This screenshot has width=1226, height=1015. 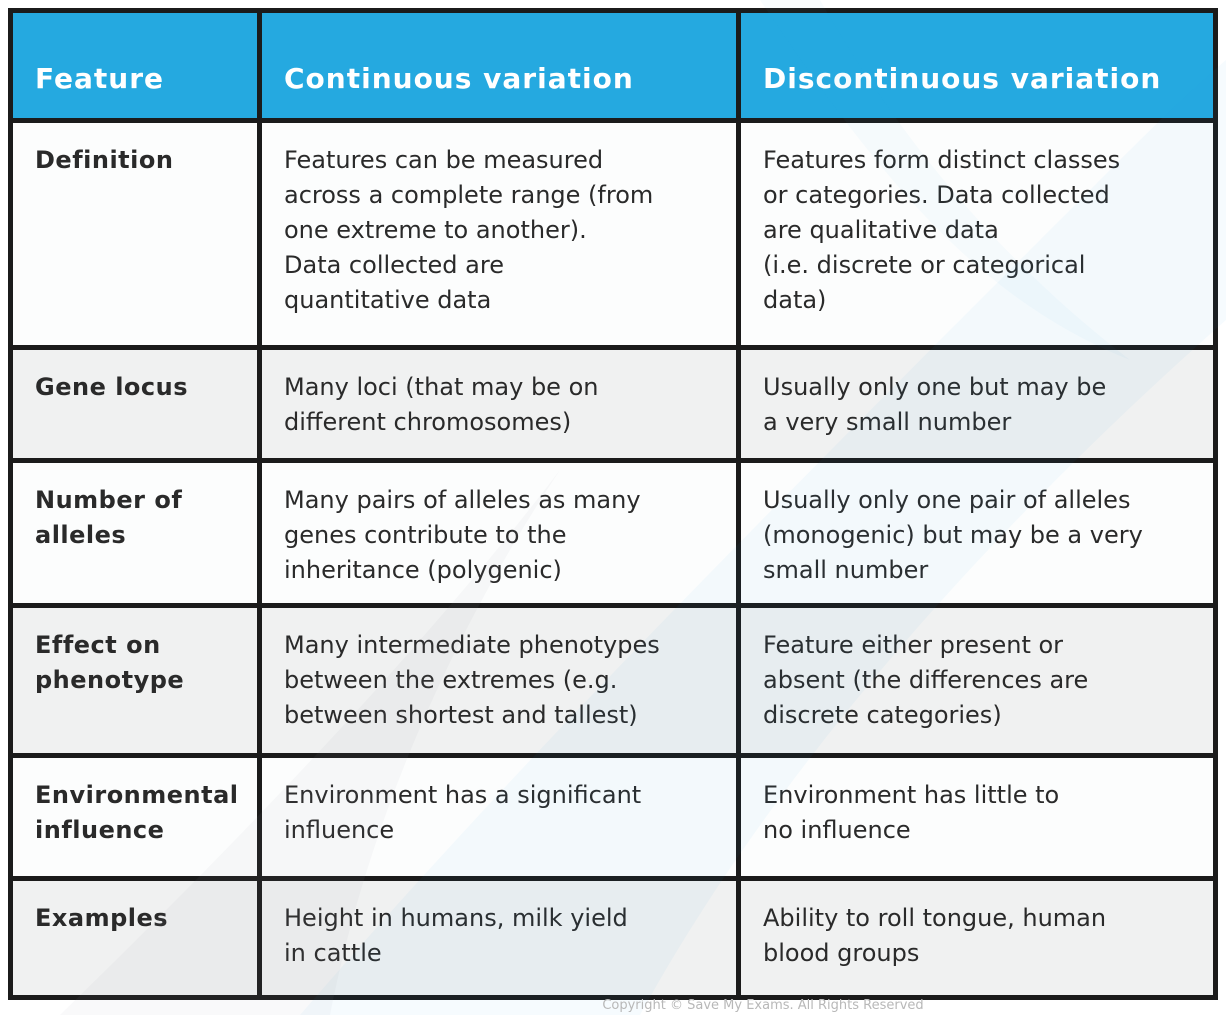 I want to click on row-label-gene-locus: Gene locus, so click(x=135, y=404).